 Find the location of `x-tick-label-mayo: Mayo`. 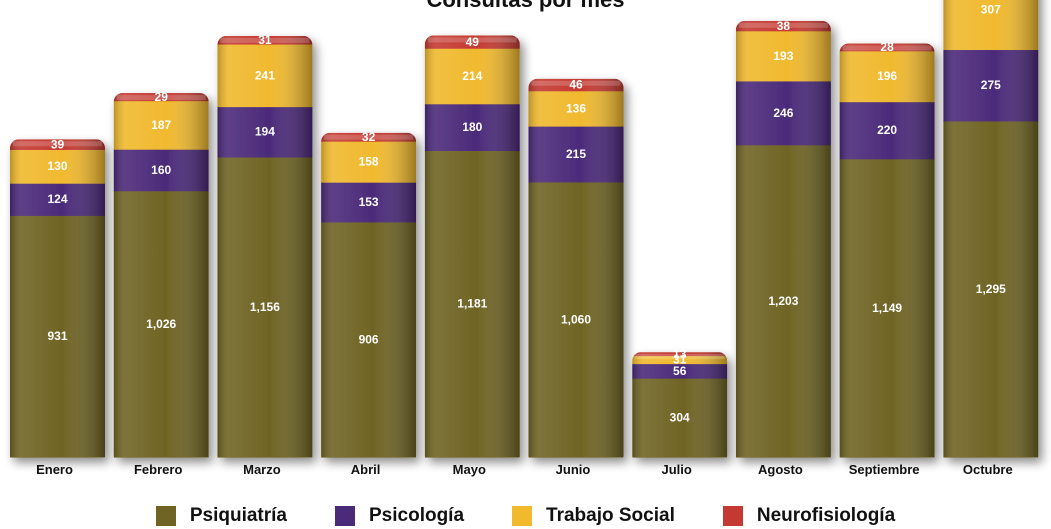

x-tick-label-mayo: Mayo is located at coordinates (469, 469).